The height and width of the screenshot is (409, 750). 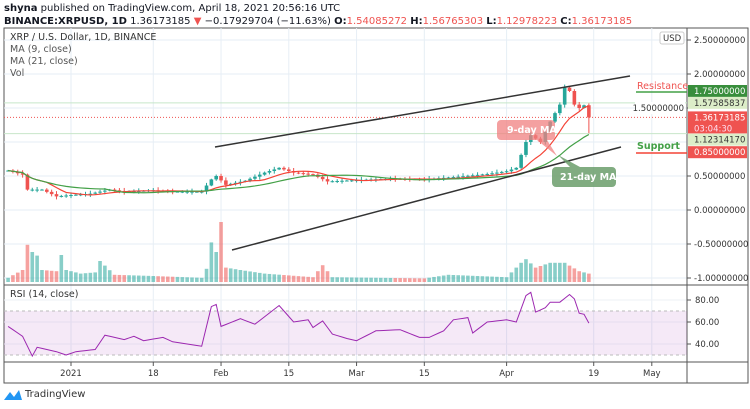 What do you see at coordinates (658, 146) in the screenshot?
I see `support-label: Support` at bounding box center [658, 146].